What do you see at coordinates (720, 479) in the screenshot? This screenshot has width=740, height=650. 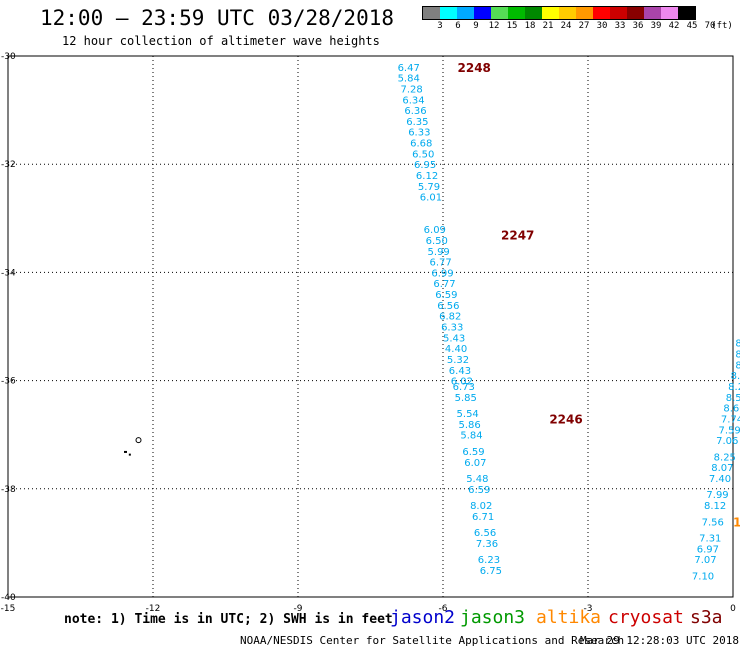 I see `wave-height-label: 7.40` at bounding box center [720, 479].